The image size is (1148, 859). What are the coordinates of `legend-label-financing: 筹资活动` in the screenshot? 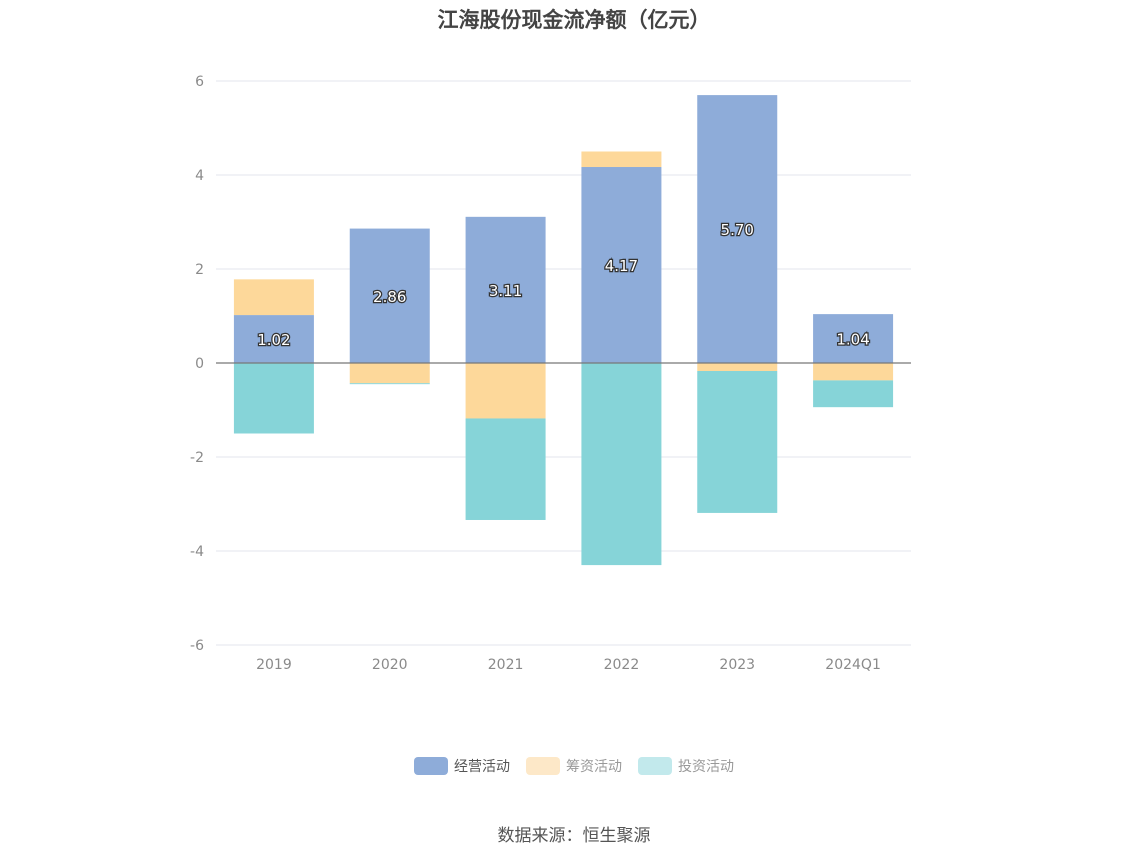 It's located at (594, 767).